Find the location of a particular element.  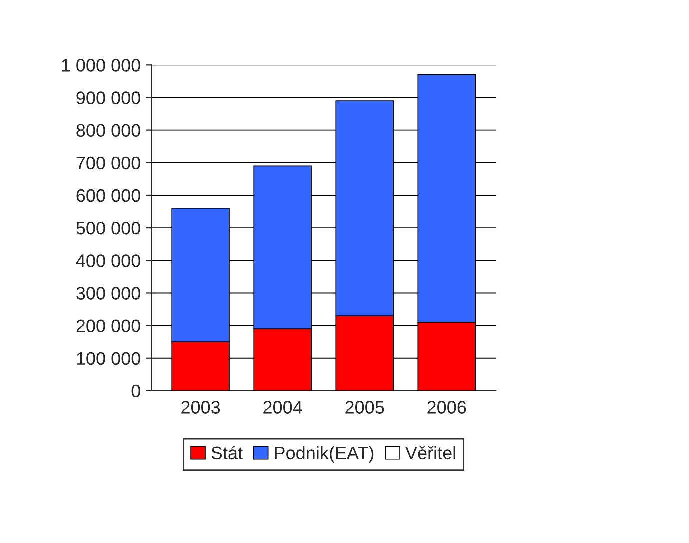

y-tick-label: 200 000 is located at coordinates (108, 326).